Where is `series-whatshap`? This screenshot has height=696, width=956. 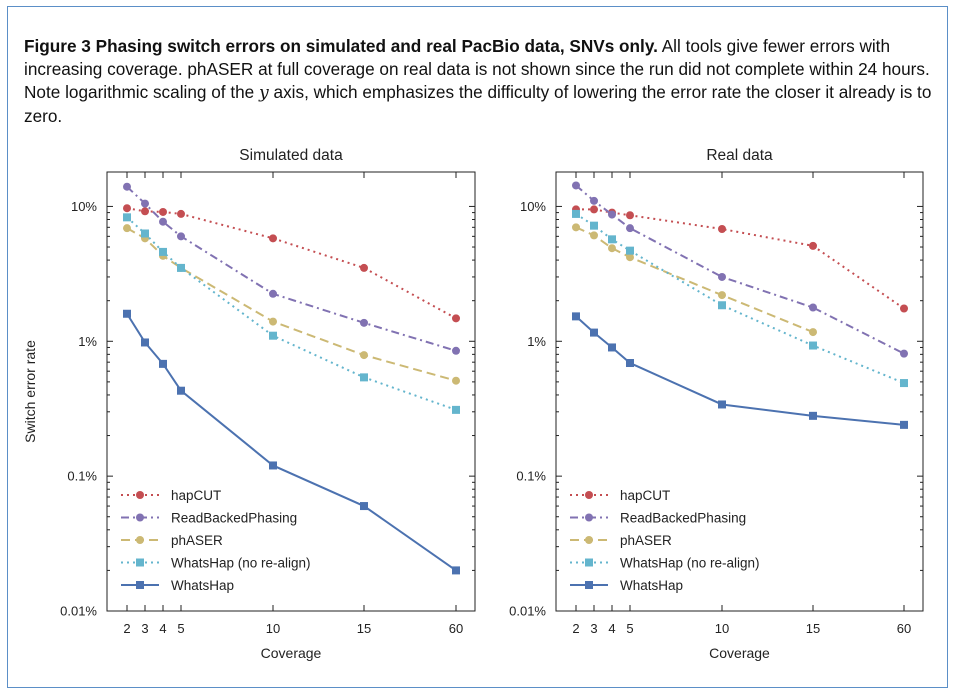
series-whatshap is located at coordinates (291, 442).